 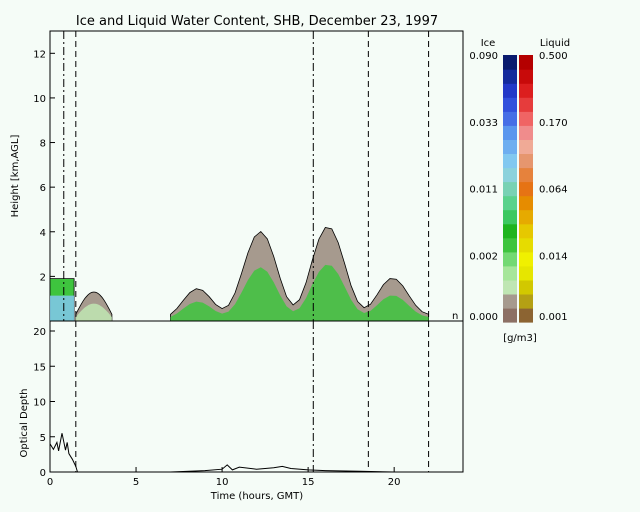 I want to click on optical-depth-tick-label: 15, so click(x=39, y=367).